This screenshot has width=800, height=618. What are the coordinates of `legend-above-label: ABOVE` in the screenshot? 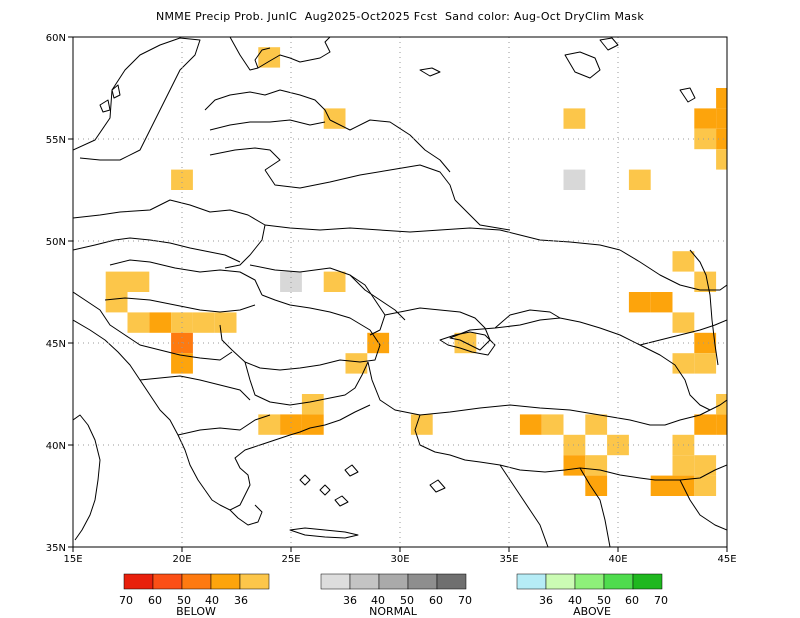 It's located at (592, 611).